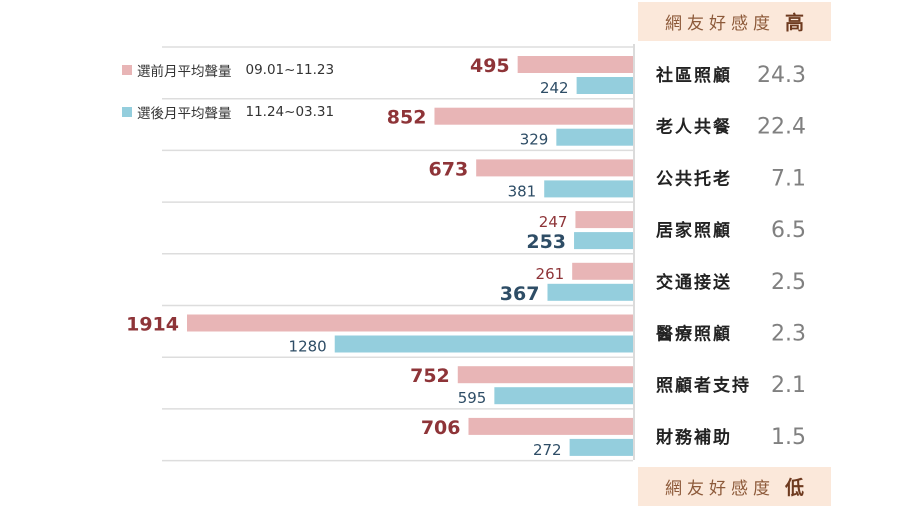 This screenshot has width=899, height=515. I want to click on data-label-before: 706, so click(441, 428).